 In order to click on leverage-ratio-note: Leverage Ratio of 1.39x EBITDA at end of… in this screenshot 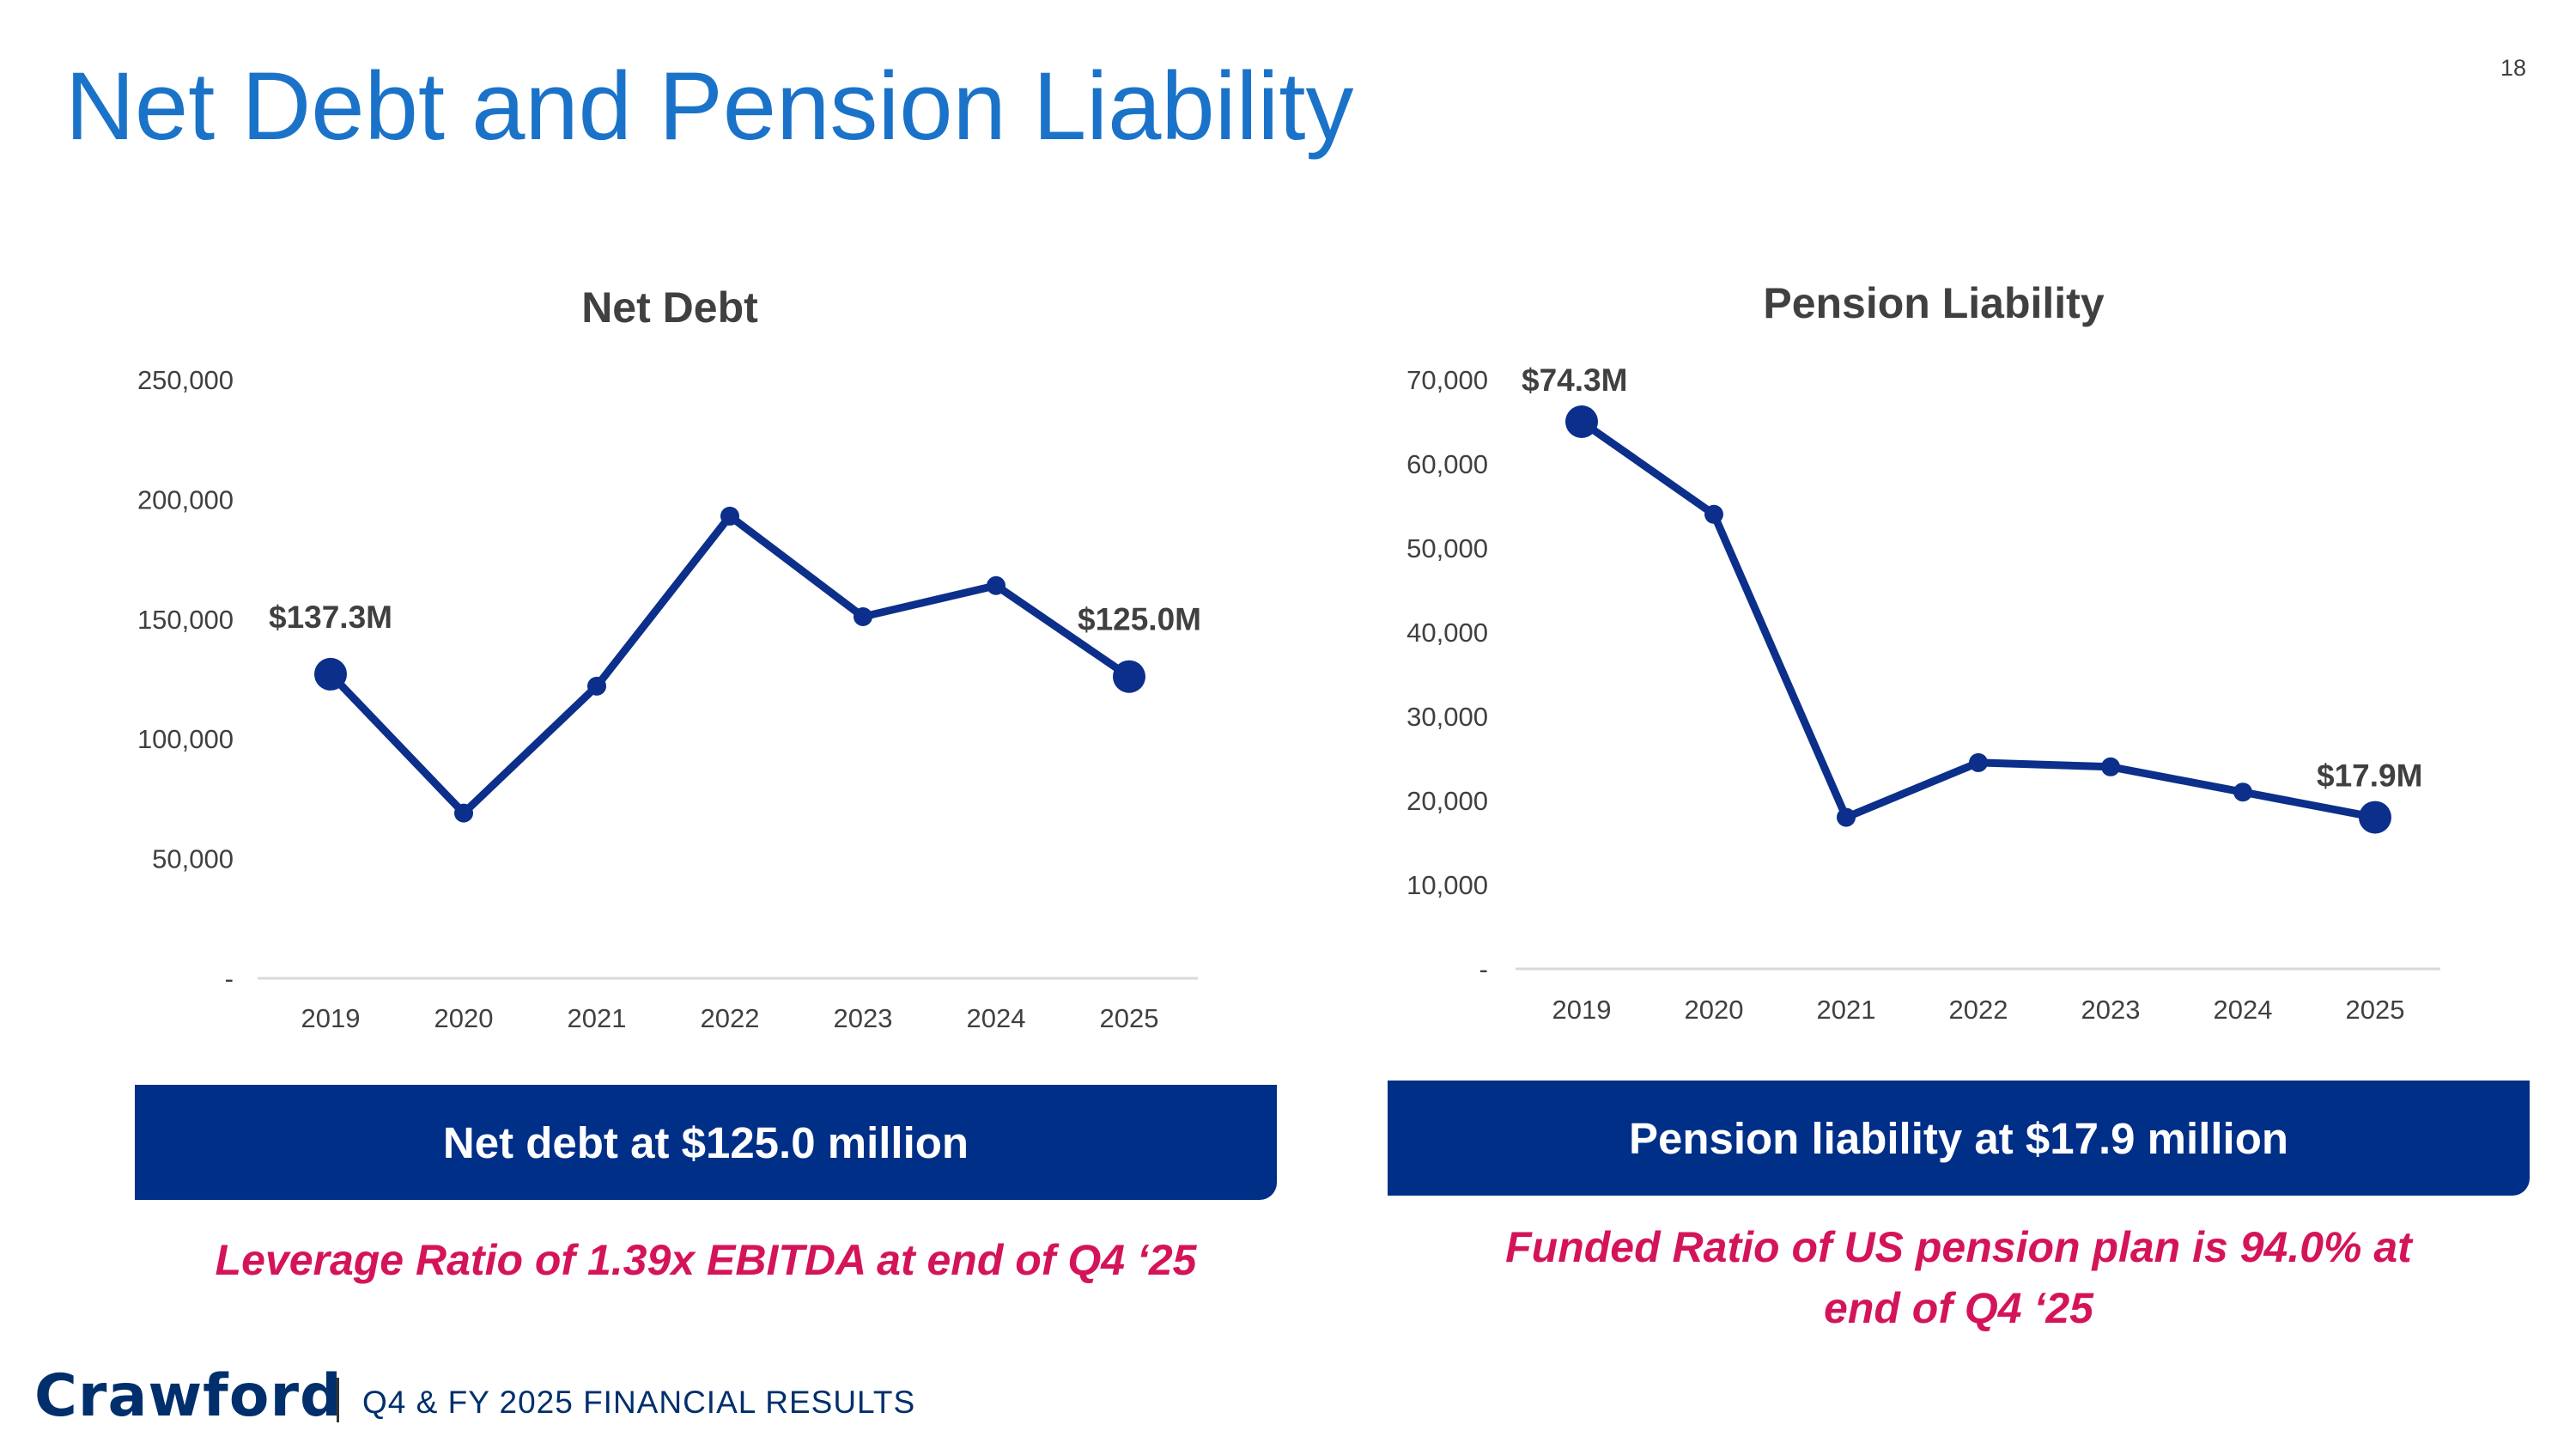, I will do `click(706, 1260)`.